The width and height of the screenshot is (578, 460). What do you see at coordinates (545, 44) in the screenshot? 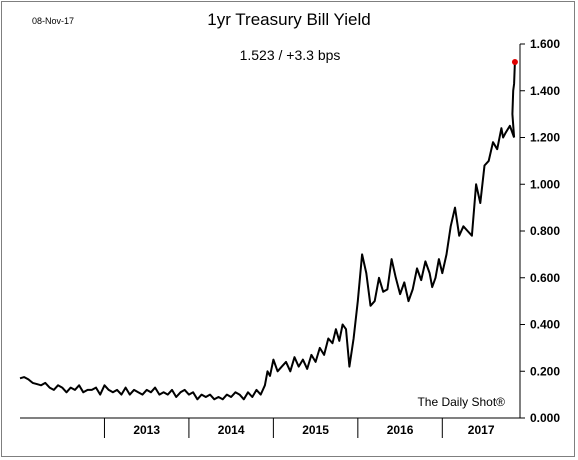
I see `y-tick-label: 1.600` at bounding box center [545, 44].